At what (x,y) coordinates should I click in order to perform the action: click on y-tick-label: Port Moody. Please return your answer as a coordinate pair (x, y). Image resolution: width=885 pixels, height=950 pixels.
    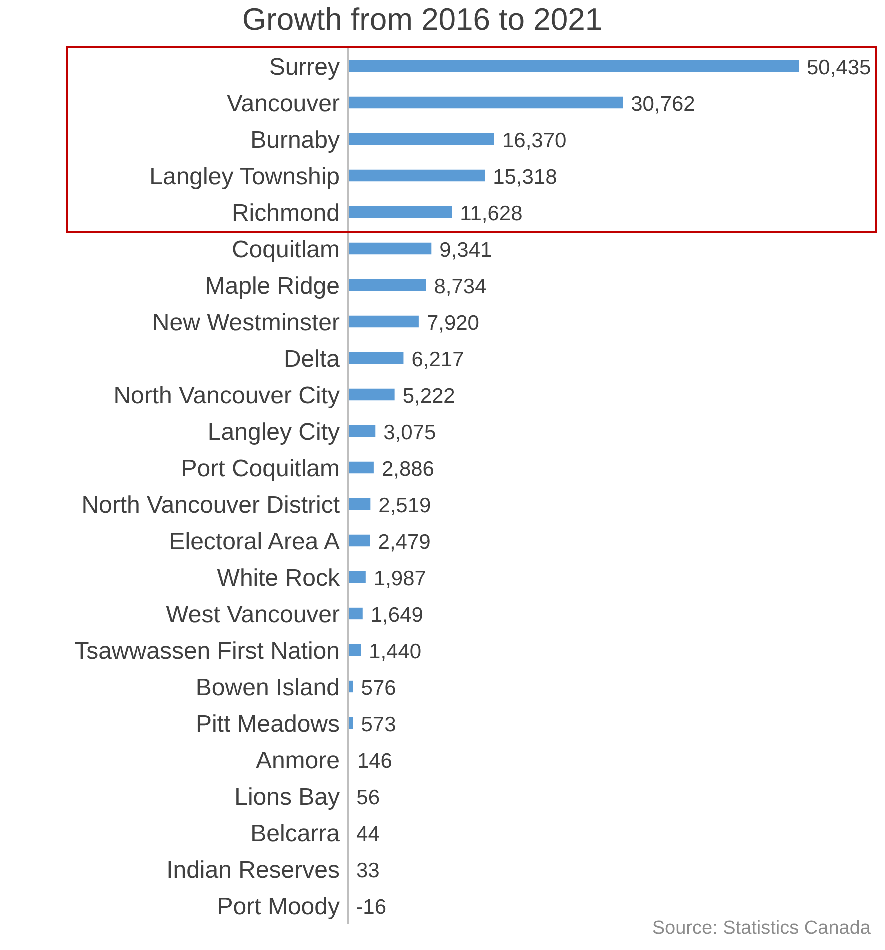
    Looking at the image, I should click on (278, 906).